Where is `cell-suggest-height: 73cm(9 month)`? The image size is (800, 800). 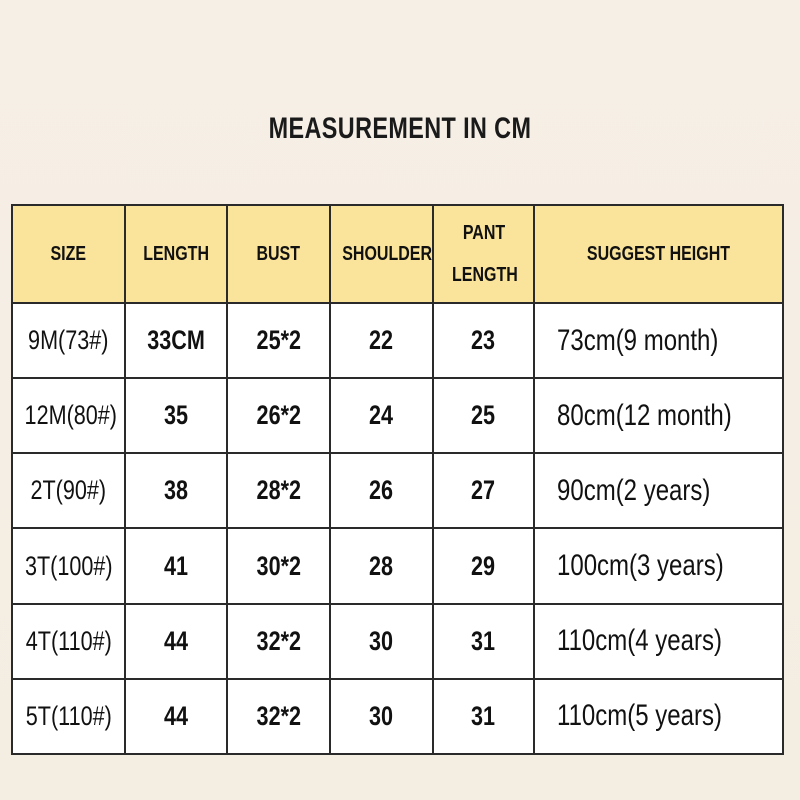
cell-suggest-height: 73cm(9 month) is located at coordinates (658, 340).